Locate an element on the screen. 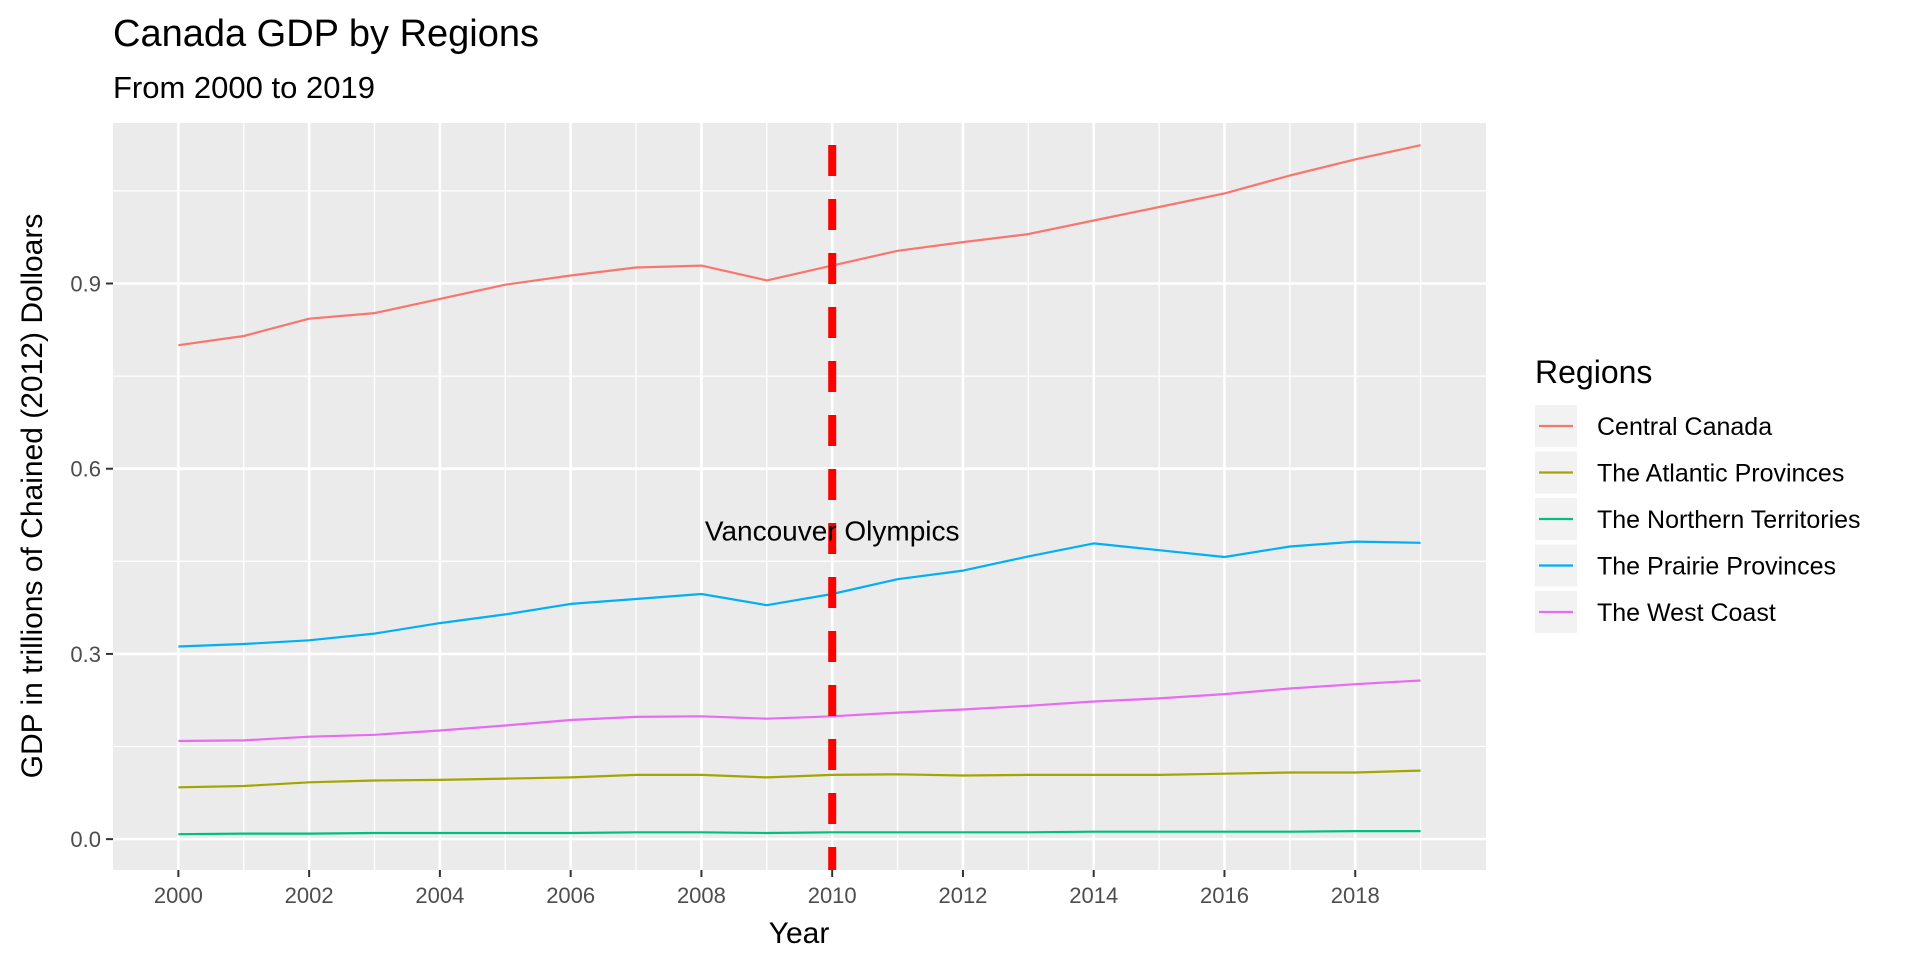 The height and width of the screenshot is (960, 1920). y-axis-ticks: 0.0 0.3 0.6 0.9 is located at coordinates (91, 562).